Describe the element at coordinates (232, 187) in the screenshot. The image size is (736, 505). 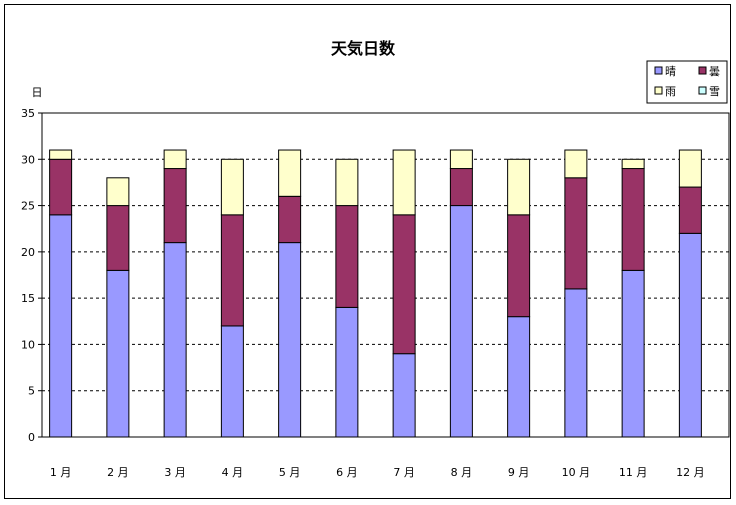
I see `bar-segment-雨-4` at that location.